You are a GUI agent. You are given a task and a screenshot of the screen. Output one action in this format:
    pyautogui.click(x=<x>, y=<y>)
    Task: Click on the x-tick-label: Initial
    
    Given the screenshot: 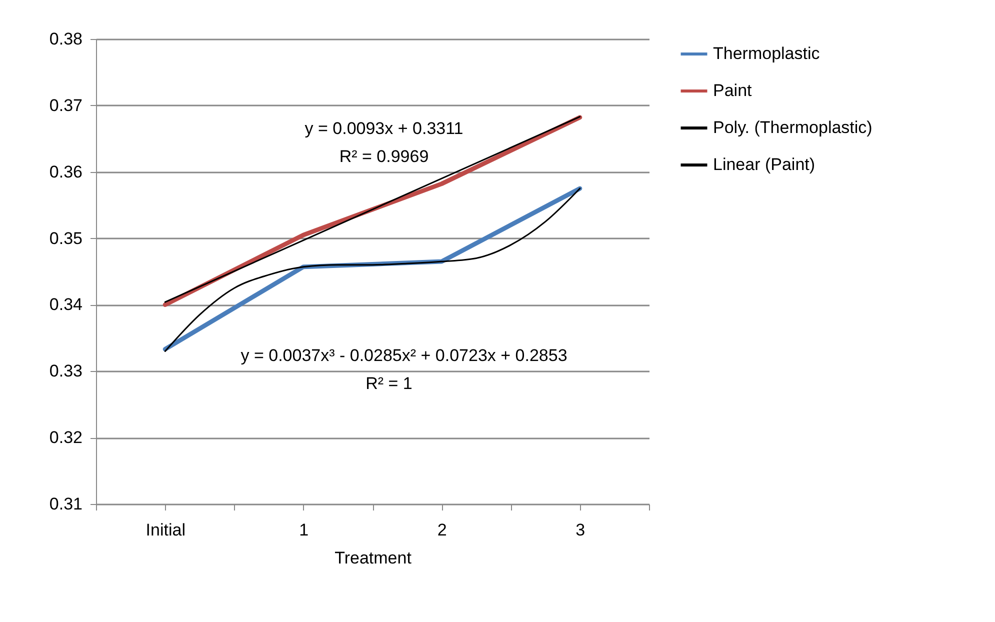 What is the action you would take?
    pyautogui.click(x=166, y=530)
    